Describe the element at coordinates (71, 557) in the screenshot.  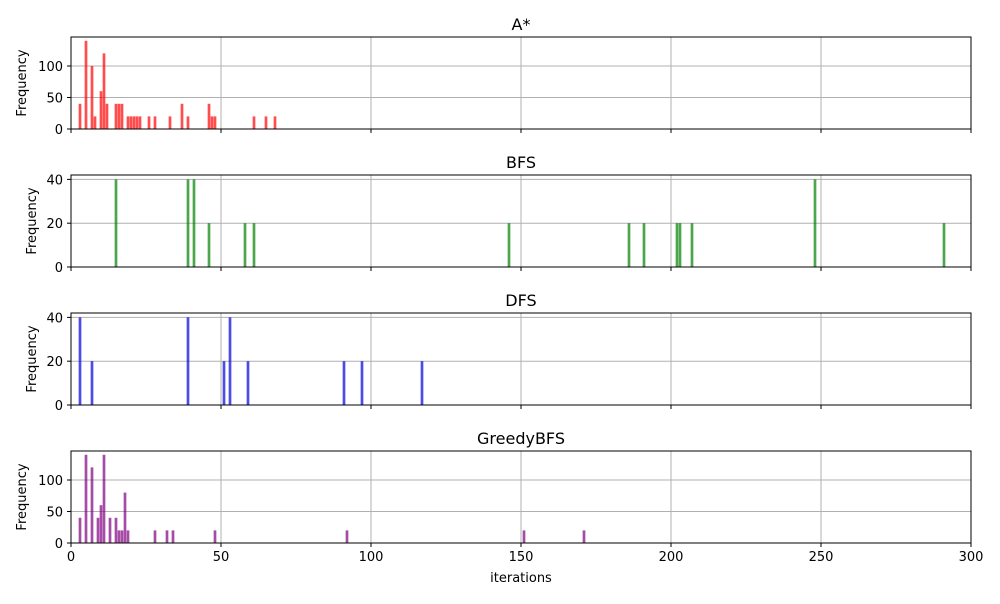
I see `x-tick-label: 0` at that location.